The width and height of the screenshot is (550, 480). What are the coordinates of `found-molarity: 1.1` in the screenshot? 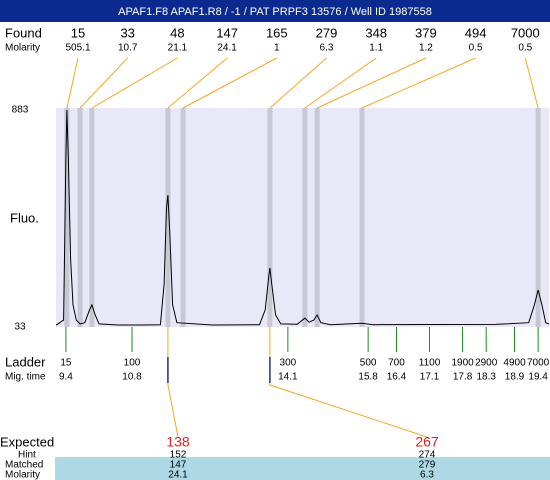 It's located at (376, 48).